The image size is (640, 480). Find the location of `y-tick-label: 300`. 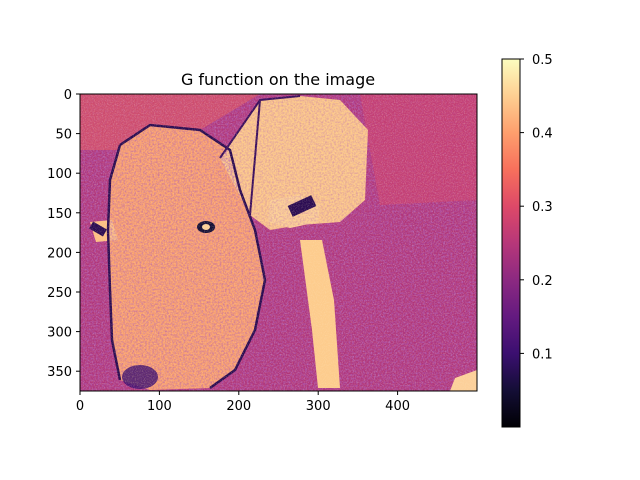

y-tick-label: 300 is located at coordinates (59, 333).